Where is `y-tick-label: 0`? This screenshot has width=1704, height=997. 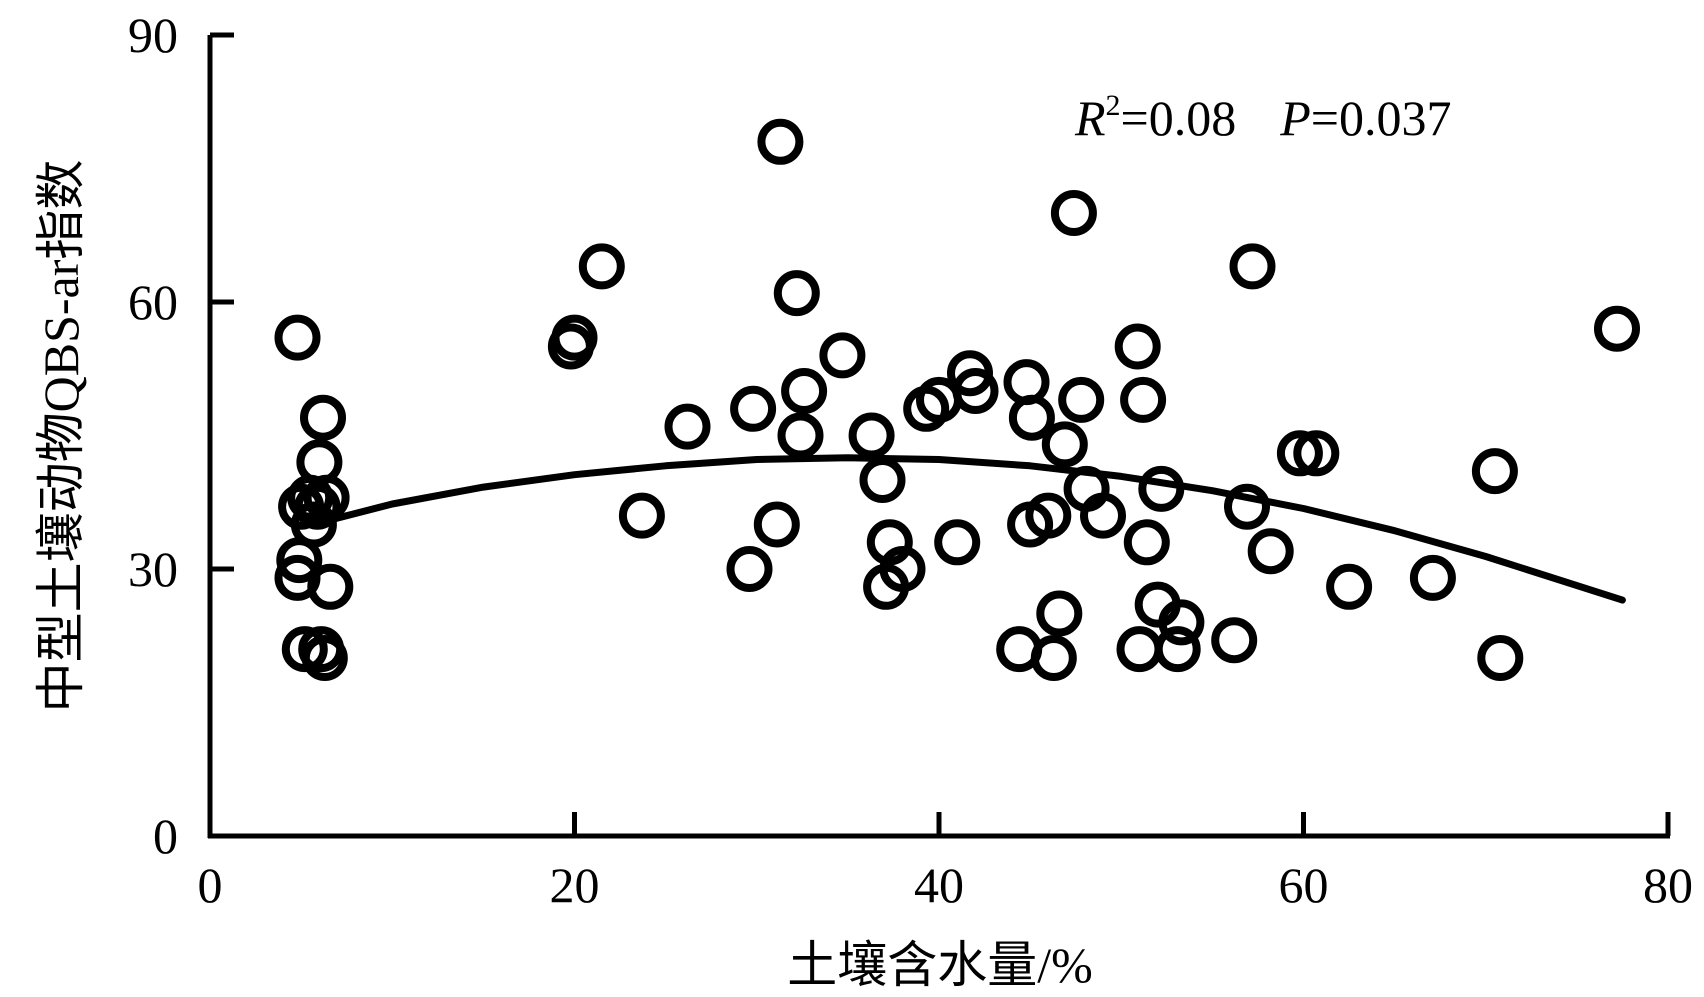 y-tick-label: 0 is located at coordinates (165, 836).